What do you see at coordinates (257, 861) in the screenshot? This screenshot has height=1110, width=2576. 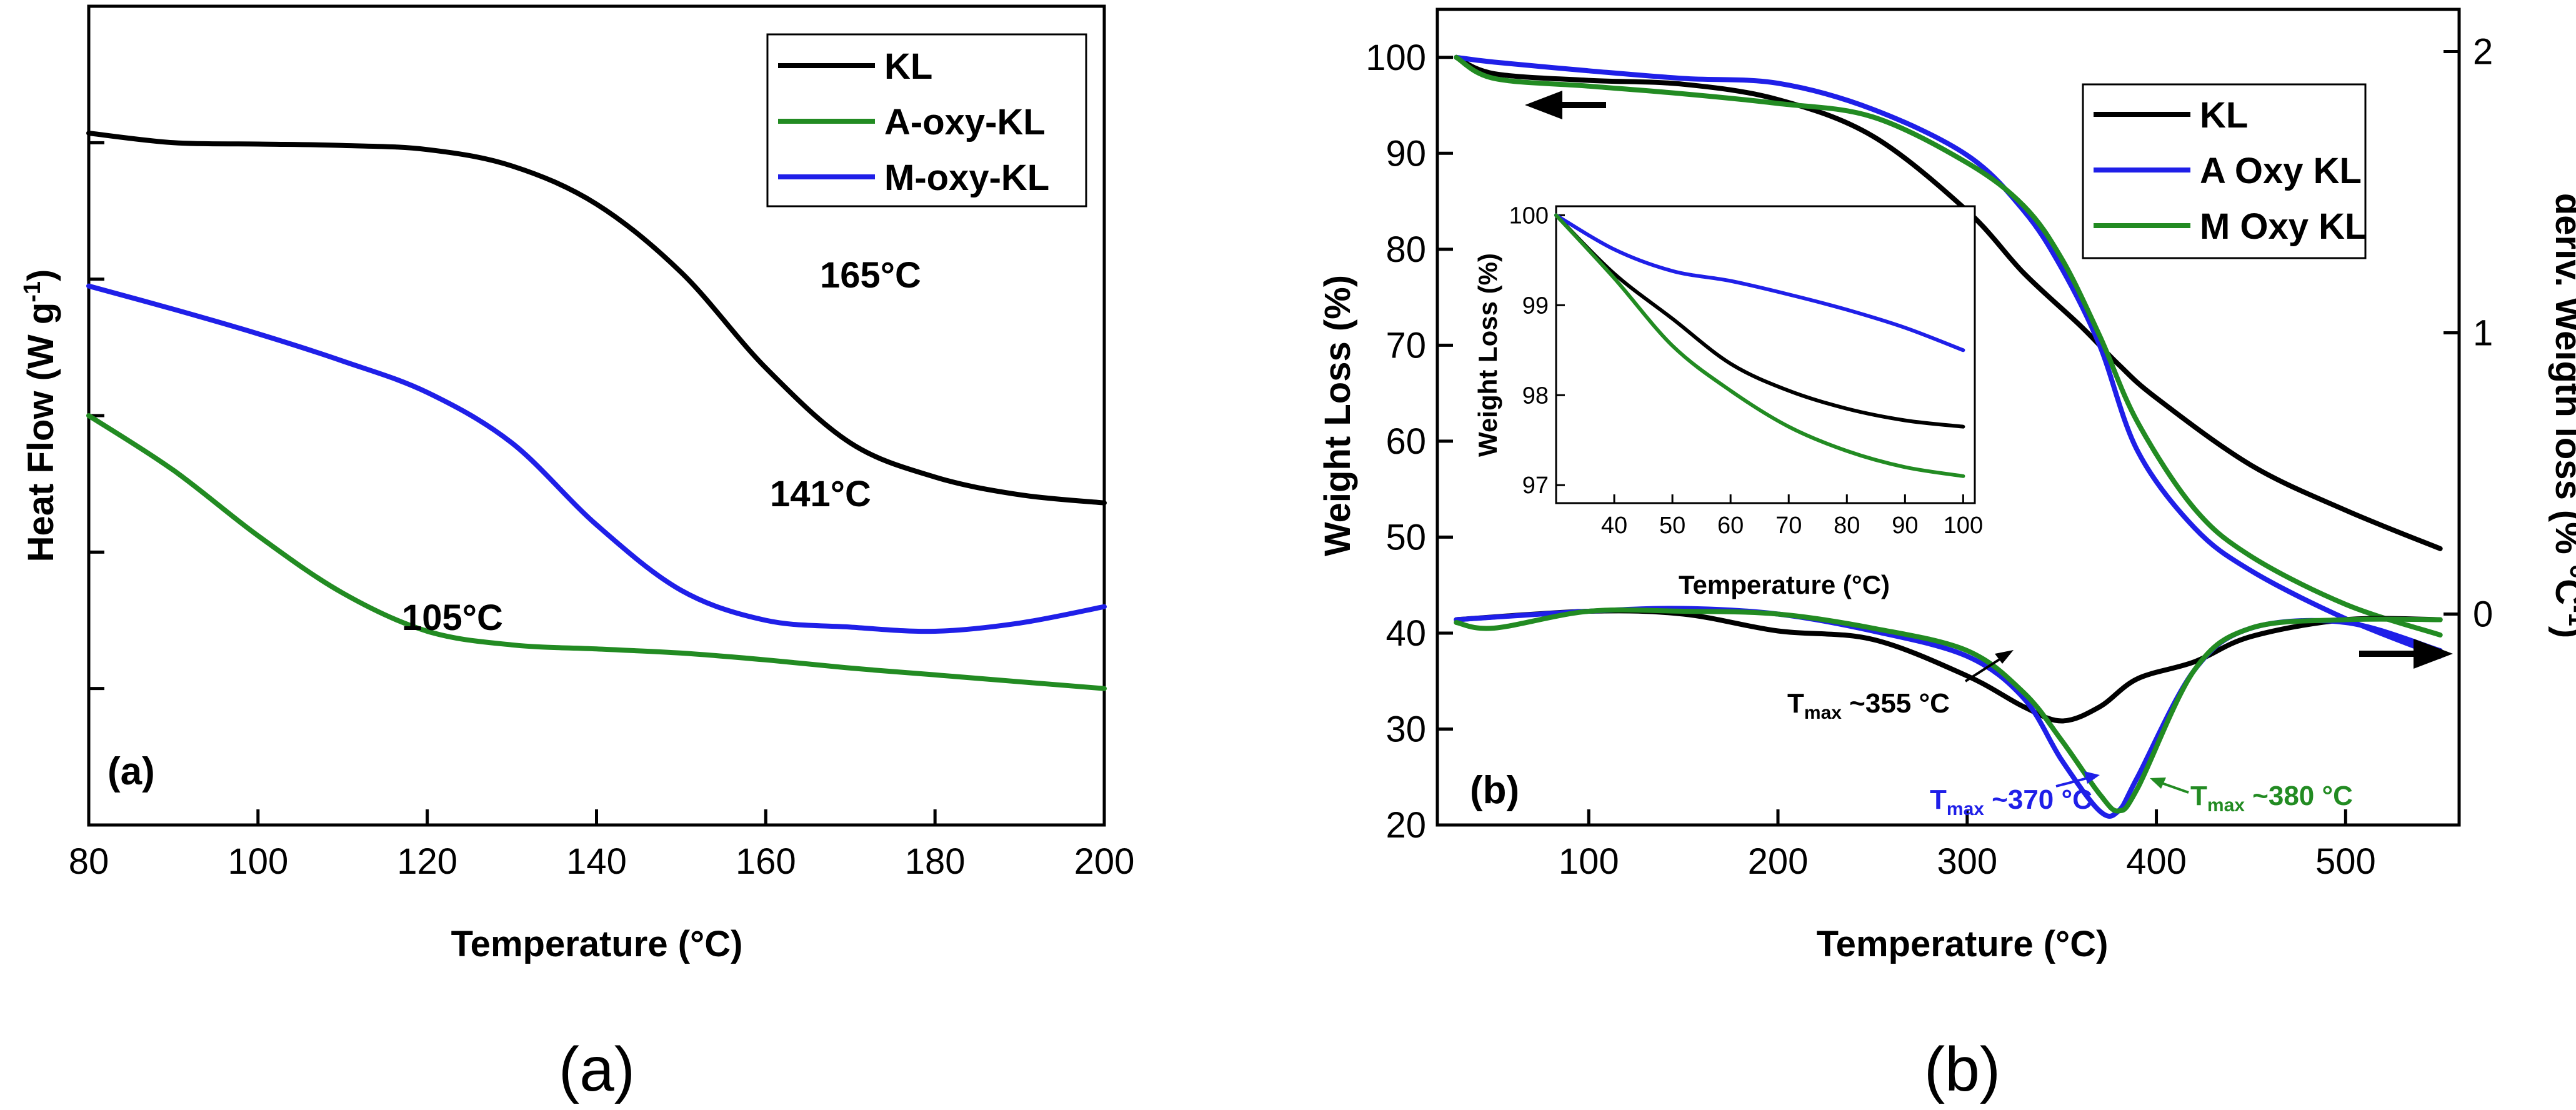 I see `panel-a-x-tick-label: 100` at bounding box center [257, 861].